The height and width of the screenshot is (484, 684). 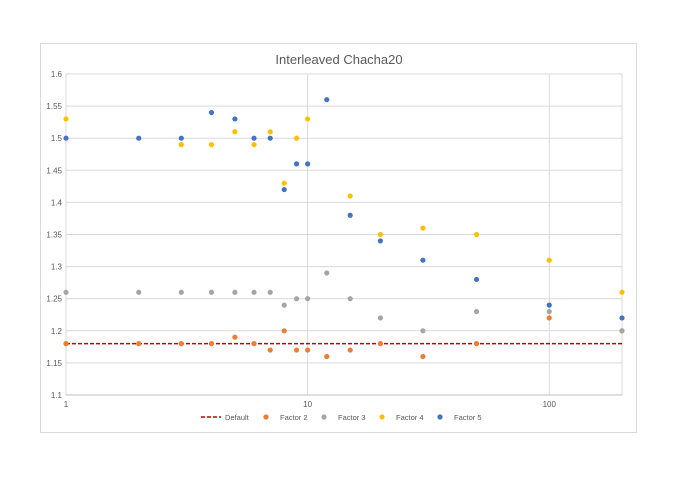 I want to click on x-tick-label: 100, so click(x=550, y=404).